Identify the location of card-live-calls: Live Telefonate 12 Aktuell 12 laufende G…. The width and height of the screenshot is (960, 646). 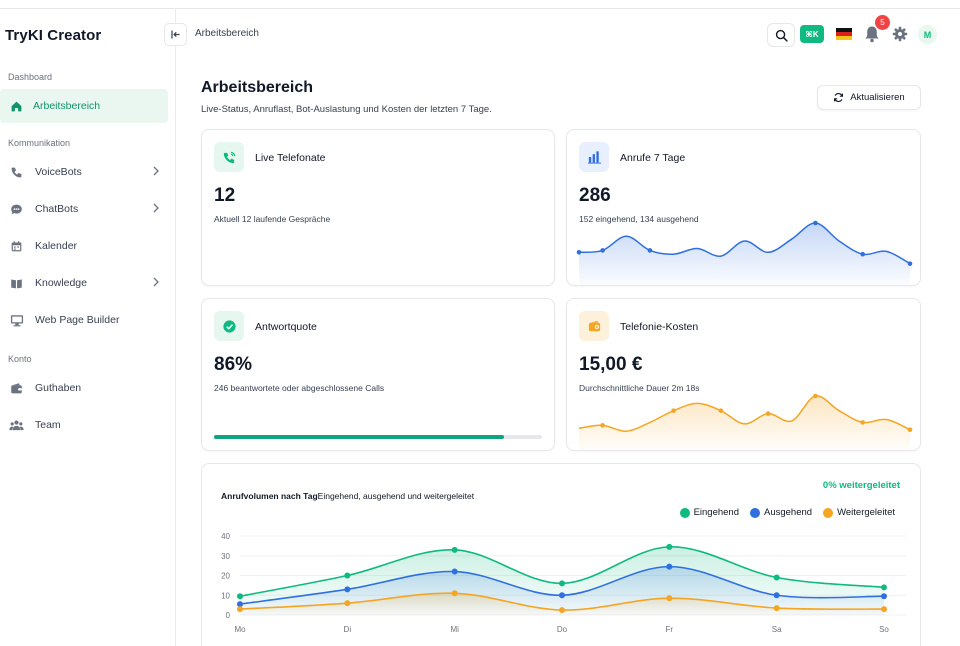
(378, 207).